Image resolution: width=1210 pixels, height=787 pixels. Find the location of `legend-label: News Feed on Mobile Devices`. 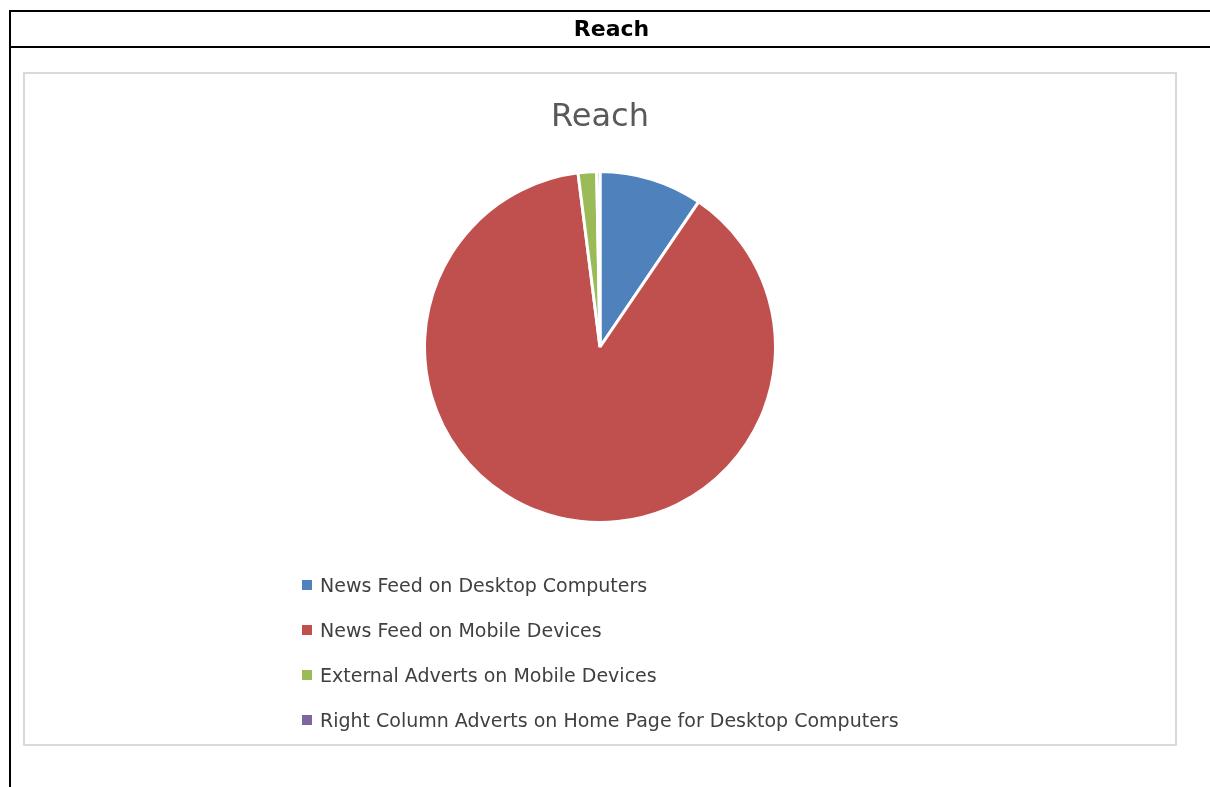

legend-label: News Feed on Mobile Devices is located at coordinates (461, 629).